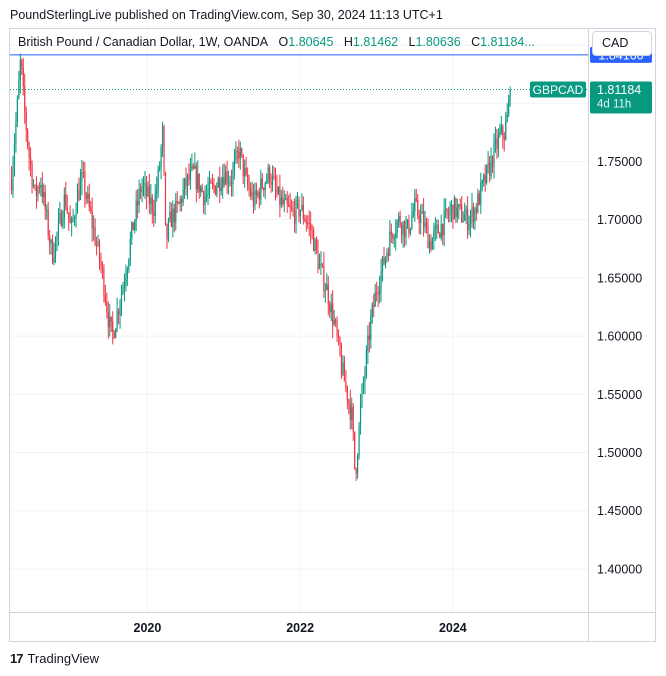 Image resolution: width=666 pixels, height=676 pixels. What do you see at coordinates (619, 511) in the screenshot?
I see `y-tick-label: 1.45000` at bounding box center [619, 511].